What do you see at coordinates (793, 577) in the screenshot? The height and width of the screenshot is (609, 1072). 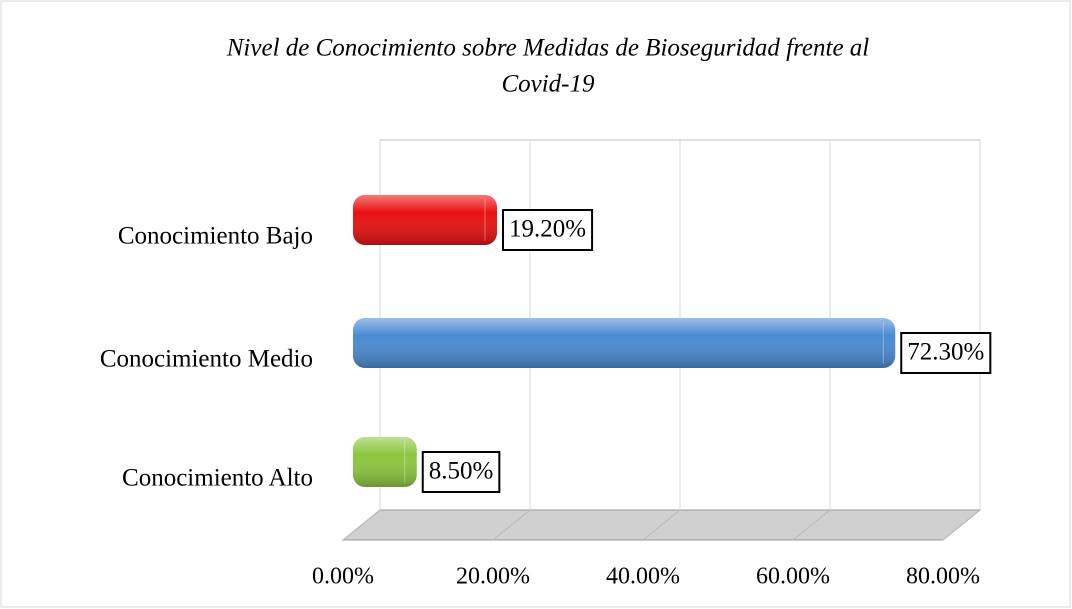 I see `x-tick-label: 60.00%` at bounding box center [793, 577].